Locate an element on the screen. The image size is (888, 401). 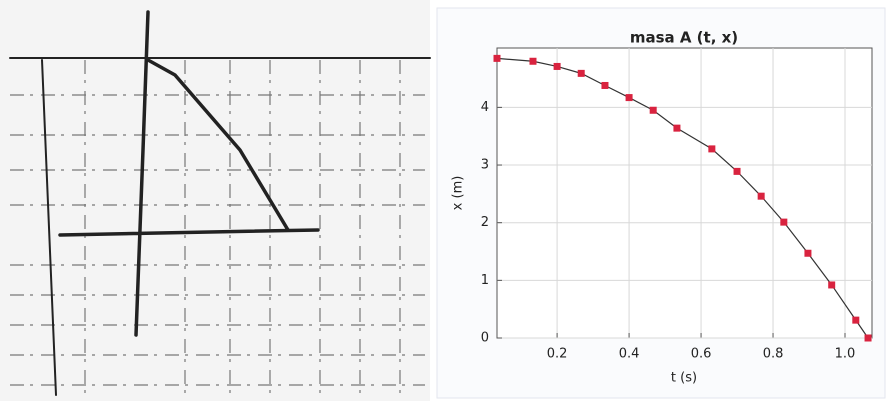
y-tick-label: 4 is located at coordinates (485, 107).